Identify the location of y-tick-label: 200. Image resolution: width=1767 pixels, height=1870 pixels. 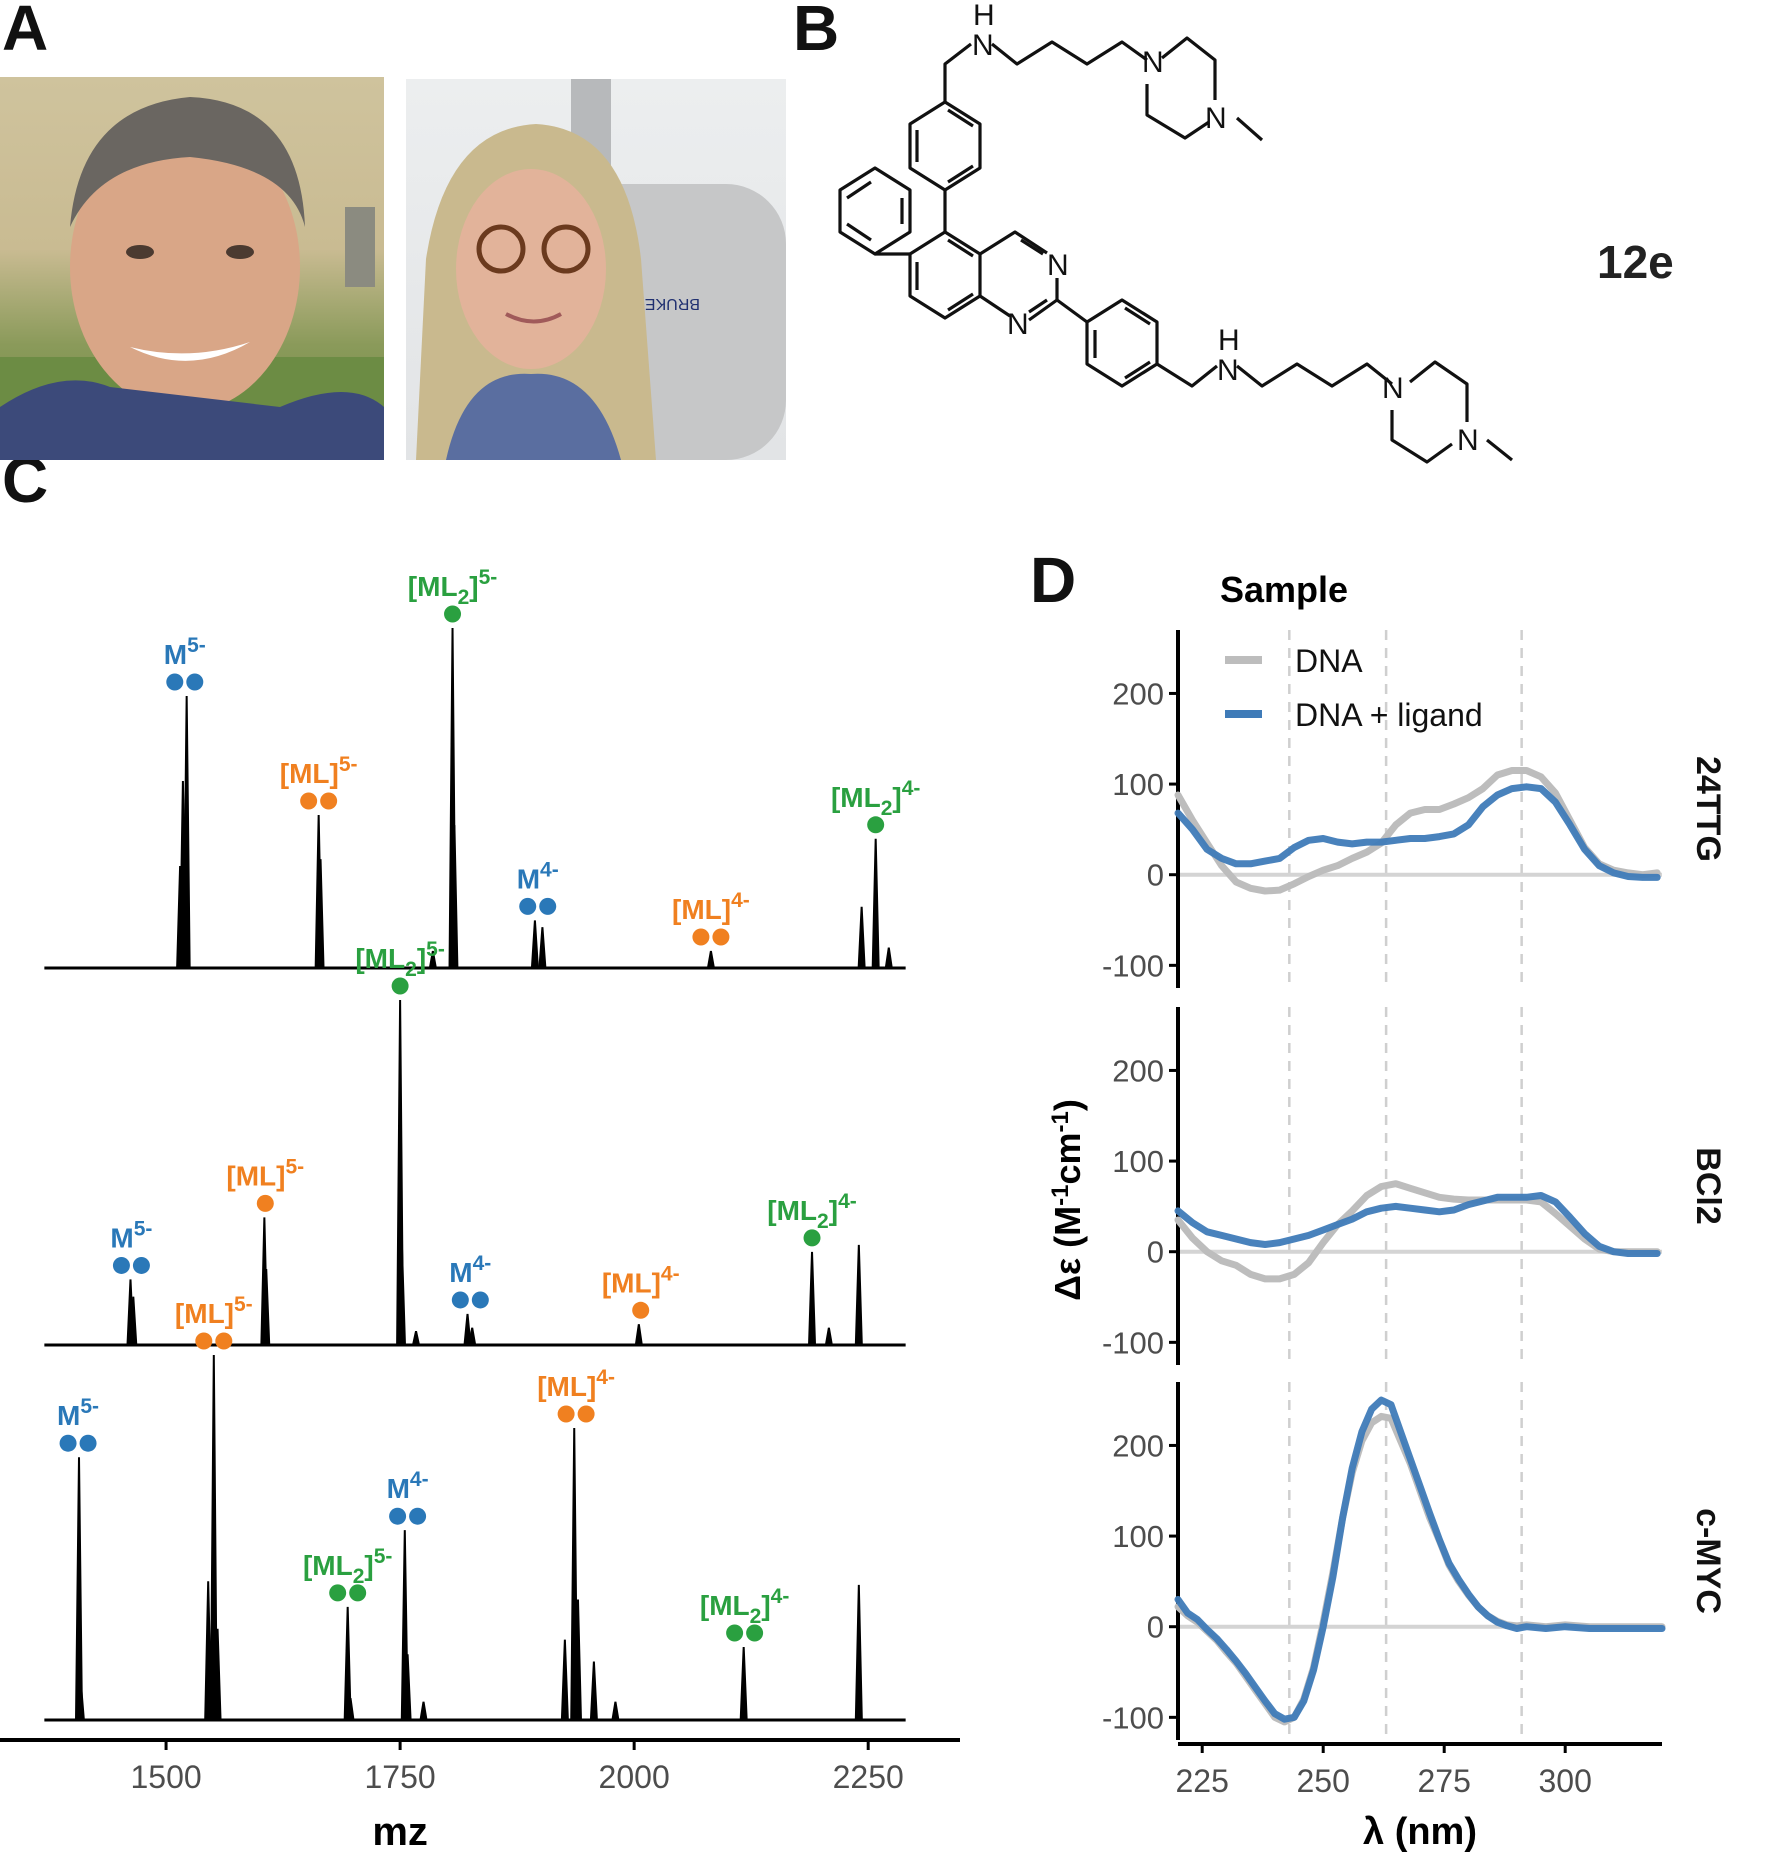
(1138, 1070).